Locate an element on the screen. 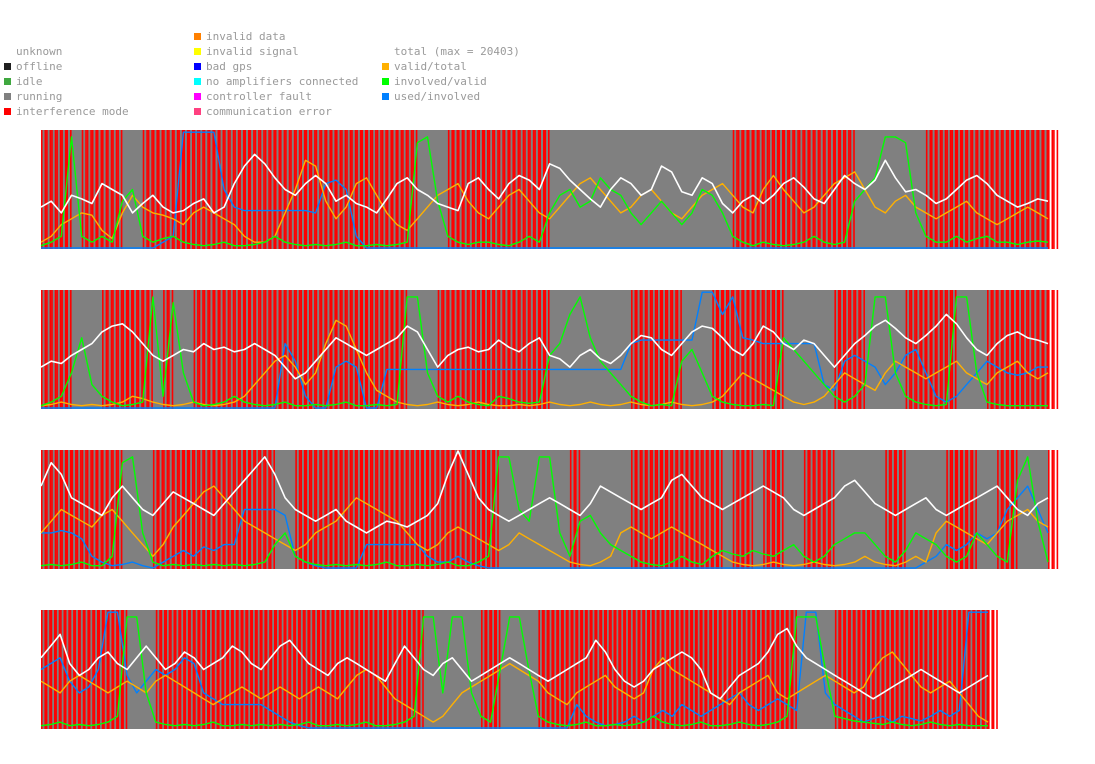 The height and width of the screenshot is (764, 1095). series-line-used-involved is located at coordinates (544, 190).